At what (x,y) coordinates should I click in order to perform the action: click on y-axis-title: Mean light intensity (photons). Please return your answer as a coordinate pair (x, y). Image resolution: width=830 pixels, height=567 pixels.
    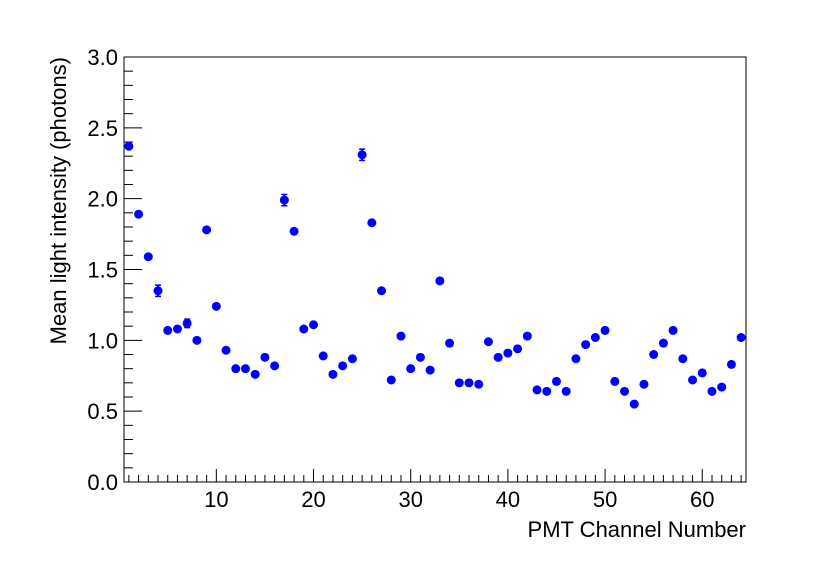
    Looking at the image, I should click on (58, 200).